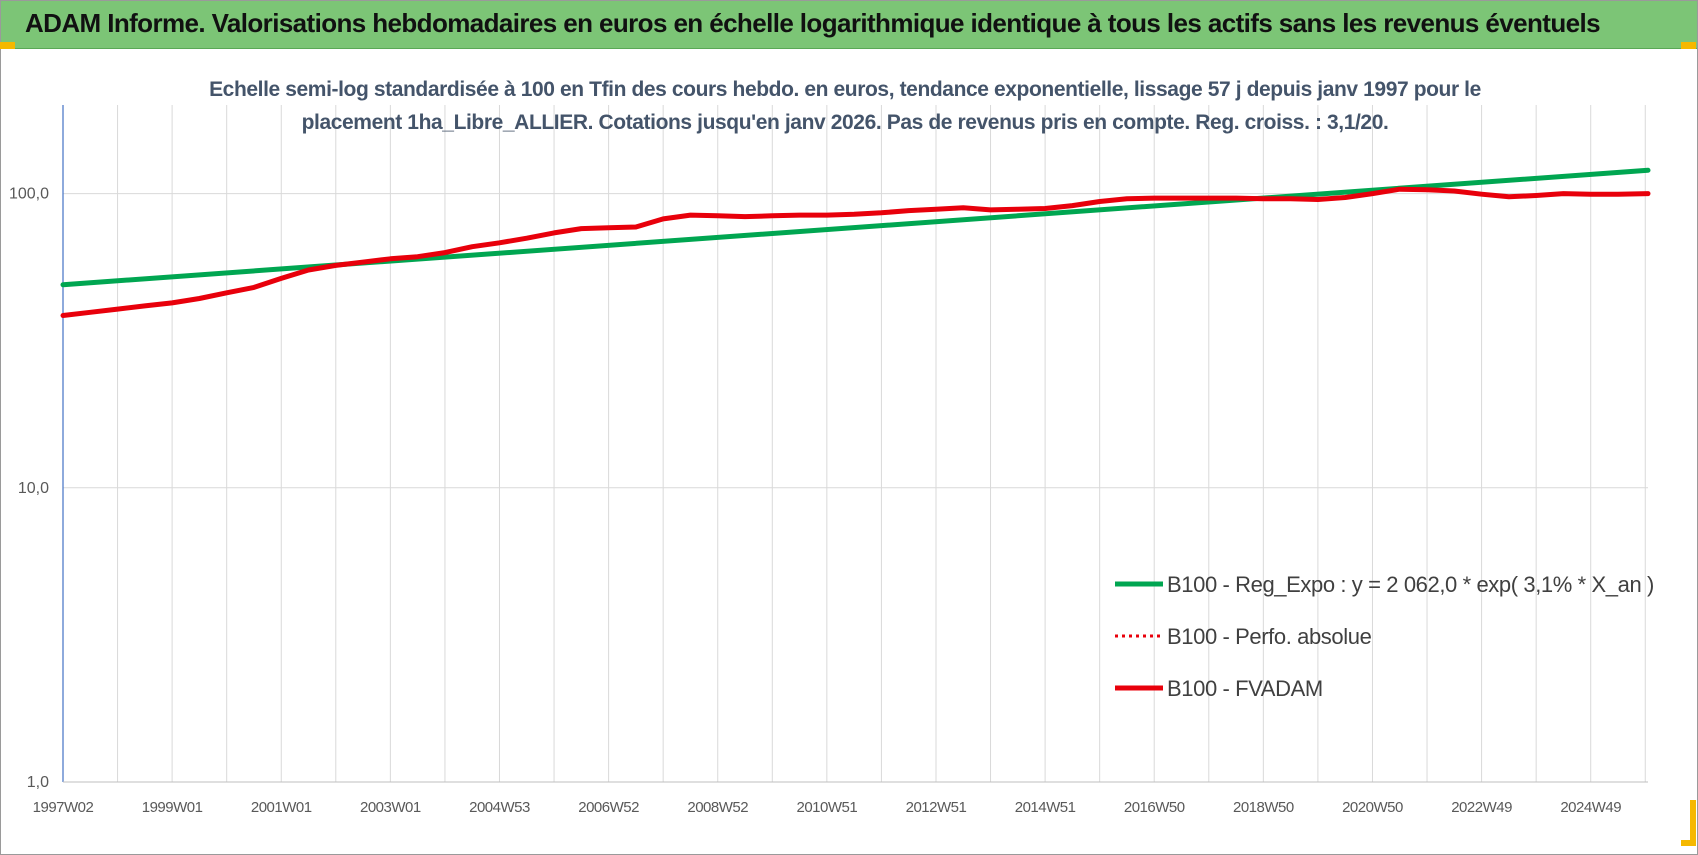 The image size is (1698, 855). What do you see at coordinates (7, 45) in the screenshot?
I see `corner-mark-top-left` at bounding box center [7, 45].